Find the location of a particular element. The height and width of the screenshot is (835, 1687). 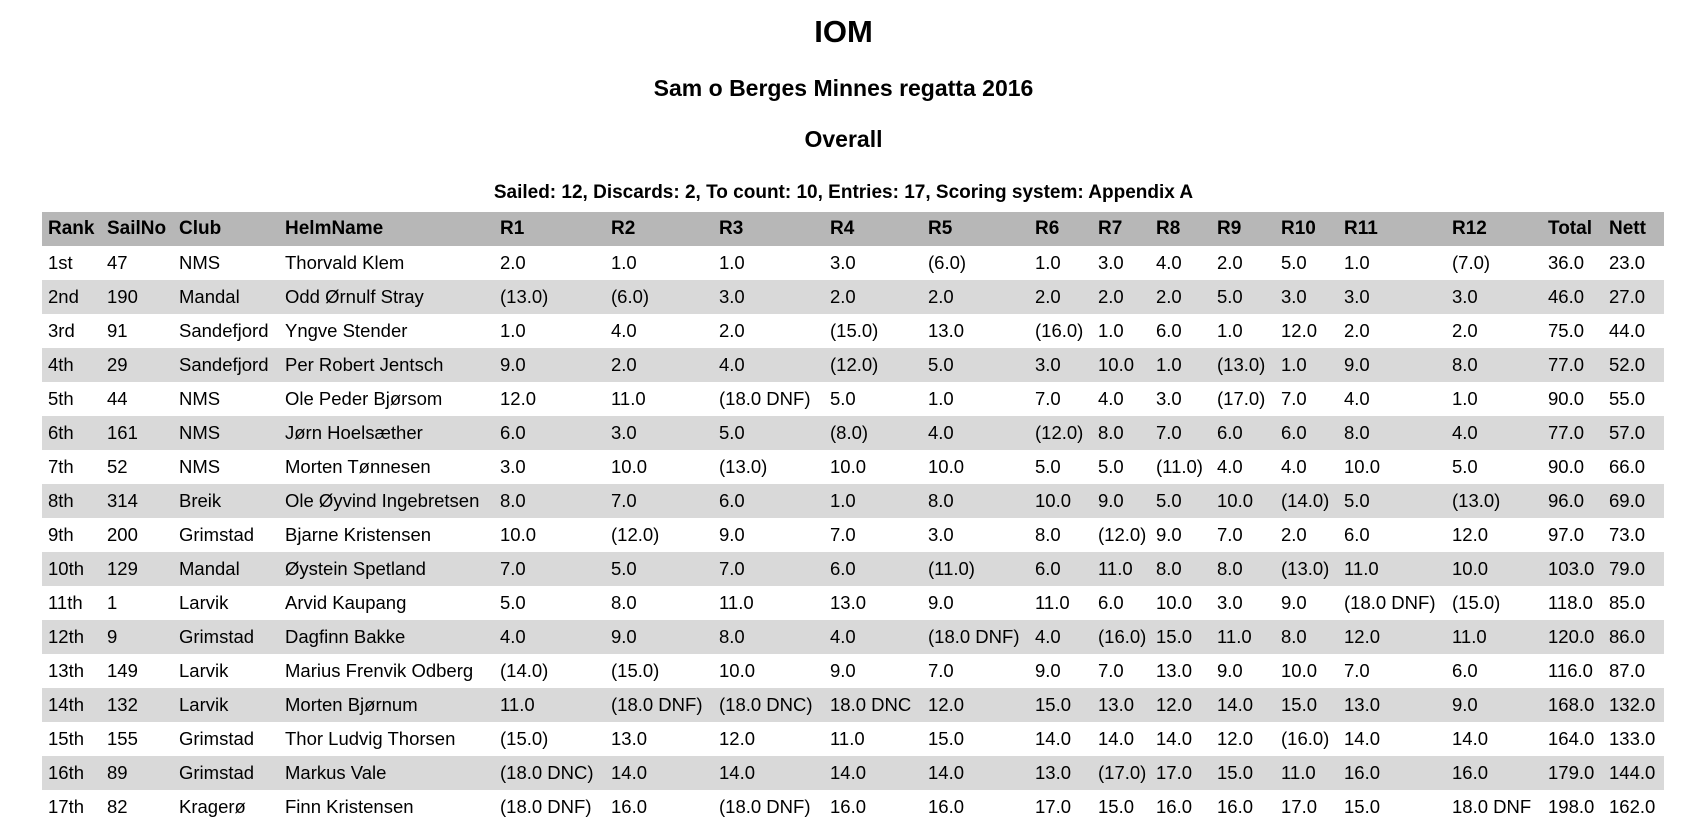

cell-helmname: Marius Frenvik Odberg is located at coordinates (379, 670).